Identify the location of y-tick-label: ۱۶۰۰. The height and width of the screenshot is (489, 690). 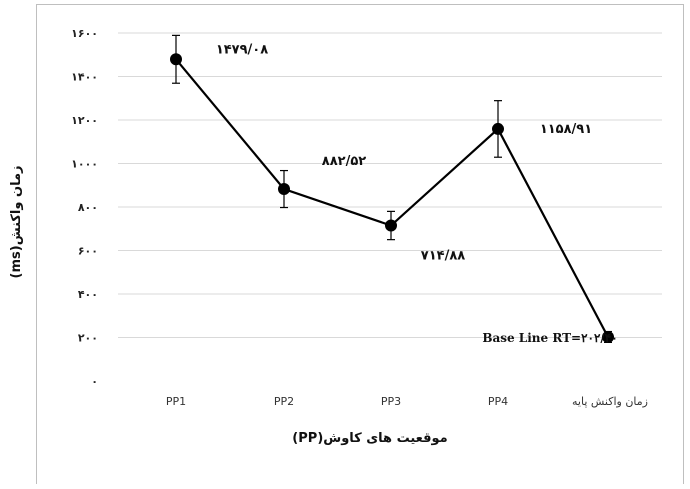
(84, 33).